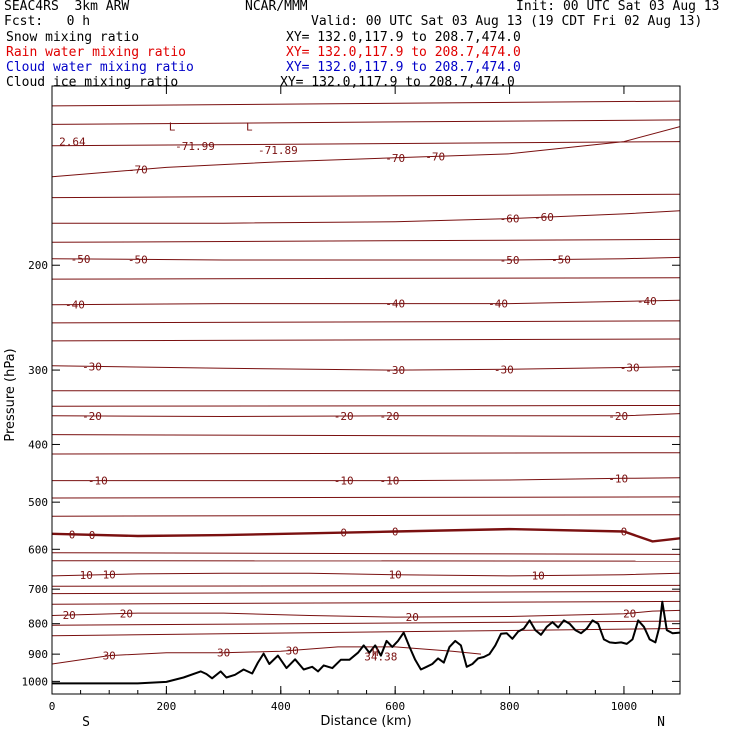 This screenshot has height=740, width=740. What do you see at coordinates (365, 721) in the screenshot?
I see `x-axis-label: Distance (km)` at bounding box center [365, 721].